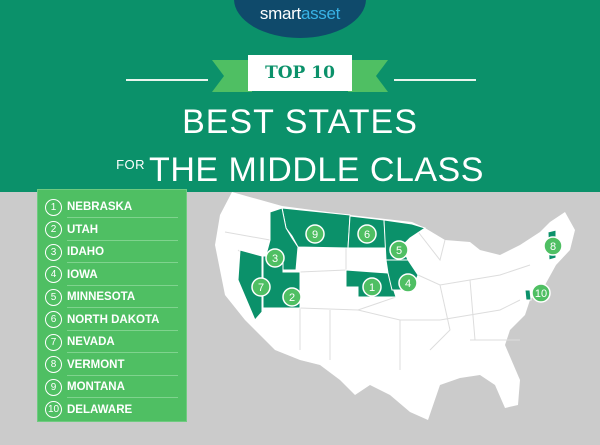  Describe the element at coordinates (316, 170) in the screenshot. I see `title-main: THE MIDDLE CLASS` at that location.